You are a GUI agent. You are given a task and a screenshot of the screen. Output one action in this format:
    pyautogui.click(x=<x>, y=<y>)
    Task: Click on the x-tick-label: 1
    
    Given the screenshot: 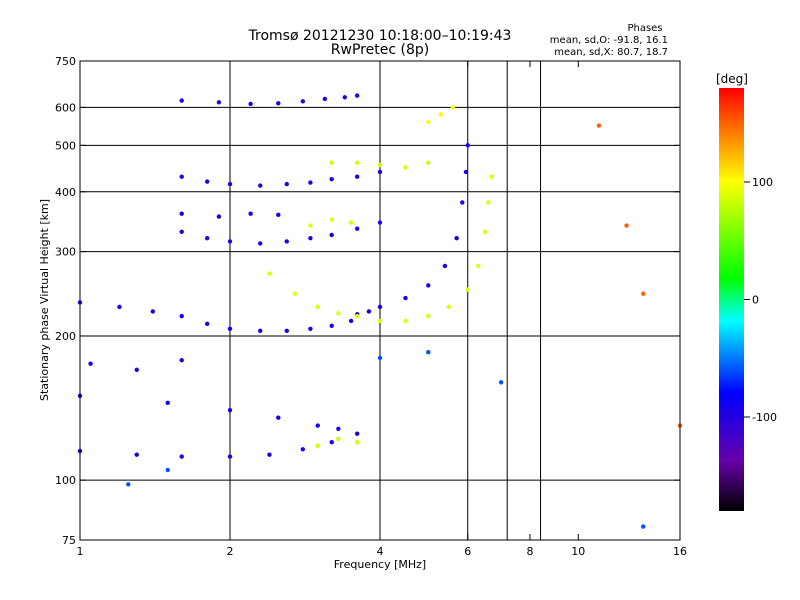 What is the action you would take?
    pyautogui.click(x=80, y=551)
    